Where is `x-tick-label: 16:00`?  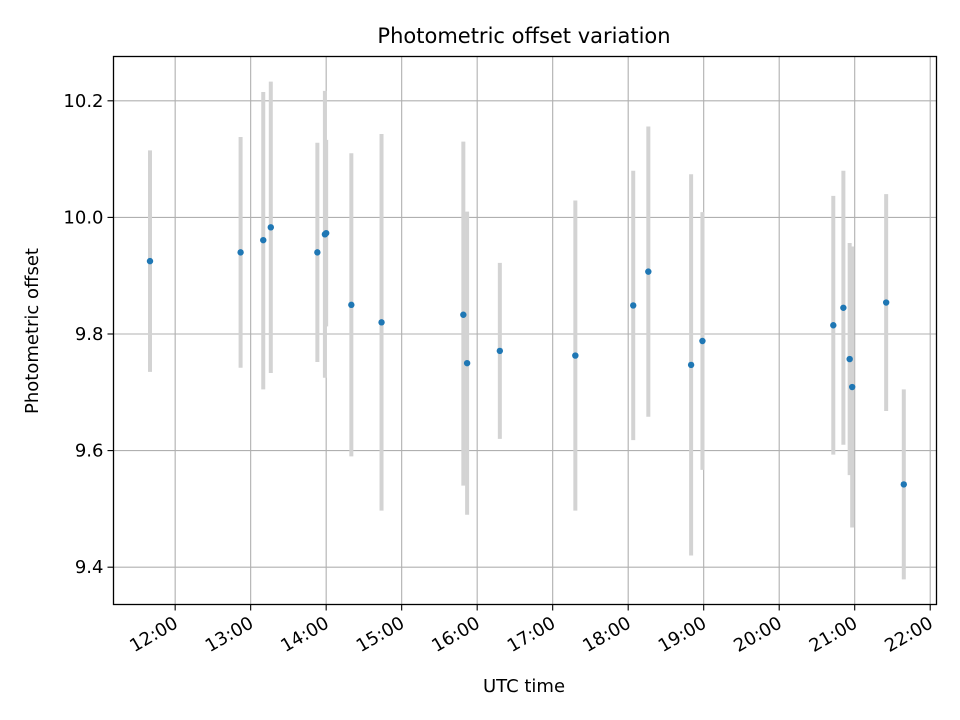 x-tick-label: 16:00 is located at coordinates (455, 635).